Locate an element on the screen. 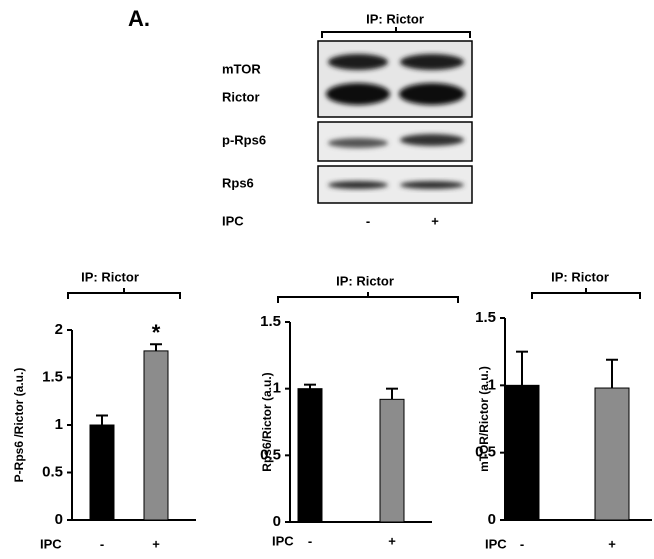 The width and height of the screenshot is (654, 559). blot-condition: + is located at coordinates (435, 220).